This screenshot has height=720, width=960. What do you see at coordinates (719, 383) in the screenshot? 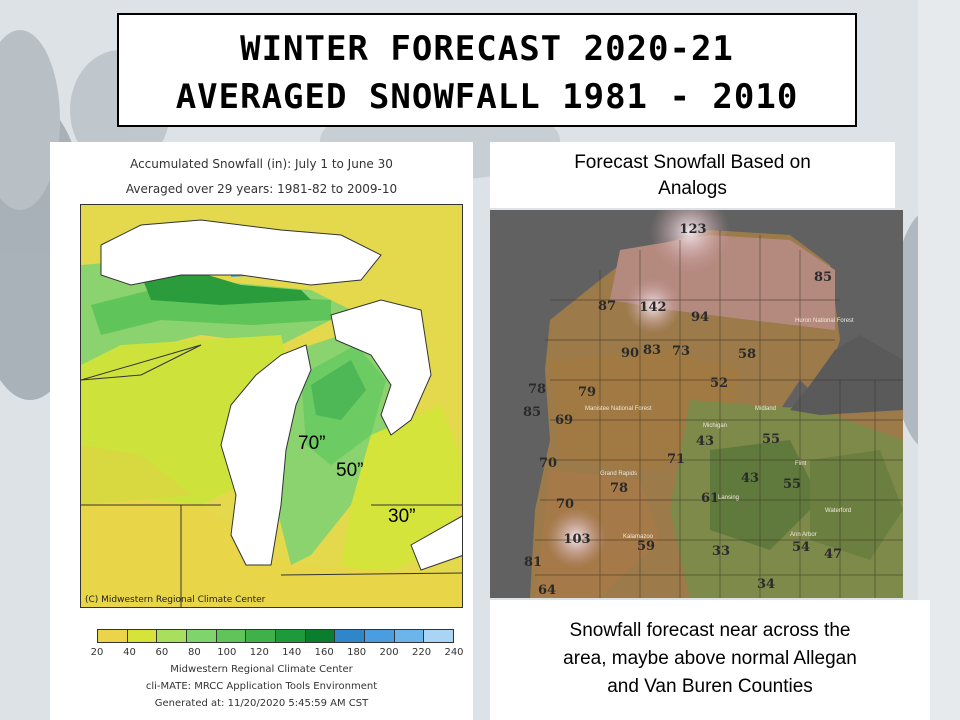
I see `forecast-value: 52` at bounding box center [719, 383].